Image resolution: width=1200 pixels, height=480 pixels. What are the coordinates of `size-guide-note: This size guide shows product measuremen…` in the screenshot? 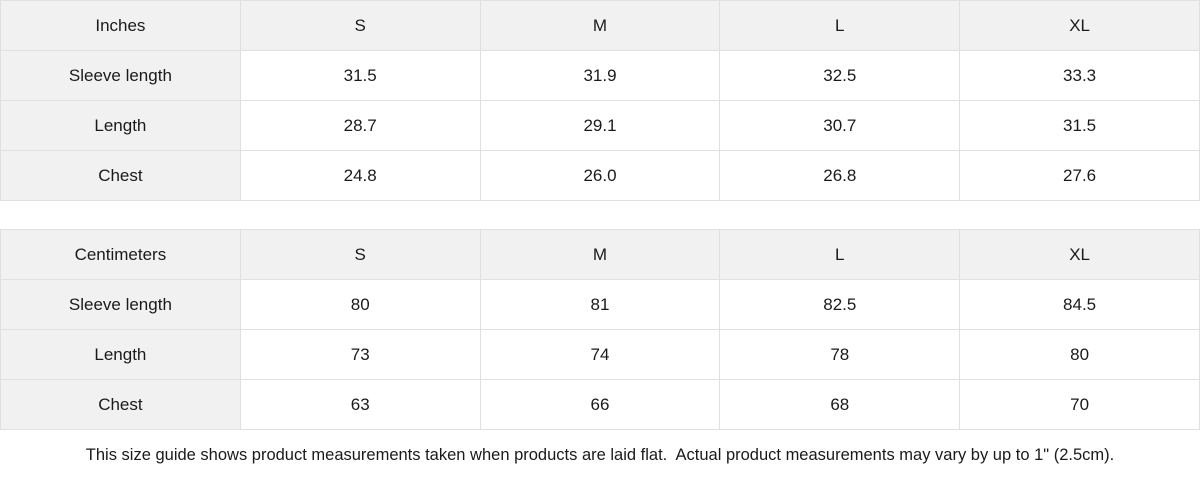 It's located at (600, 455).